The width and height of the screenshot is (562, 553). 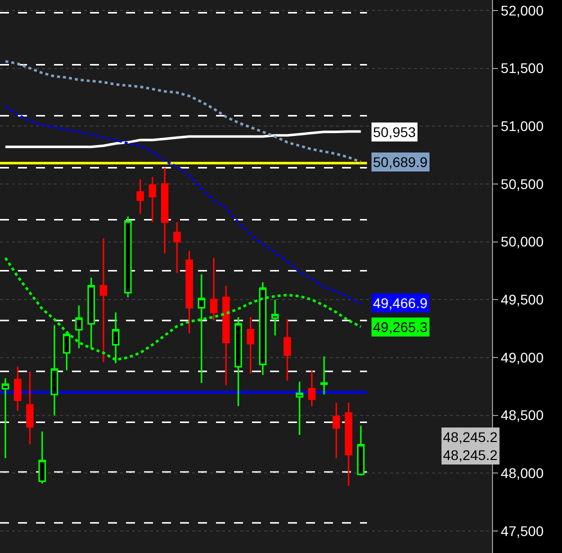 I want to click on y-tick-label: 50,000, so click(x=522, y=242).